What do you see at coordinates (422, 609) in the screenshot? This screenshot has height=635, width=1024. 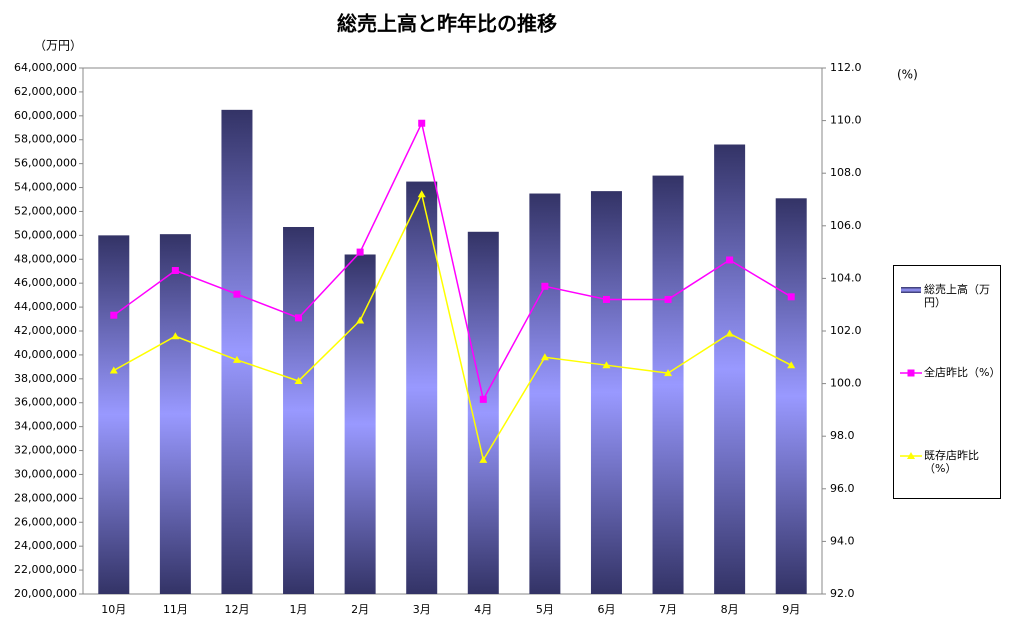 I see `x-tick-label: 3月` at bounding box center [422, 609].